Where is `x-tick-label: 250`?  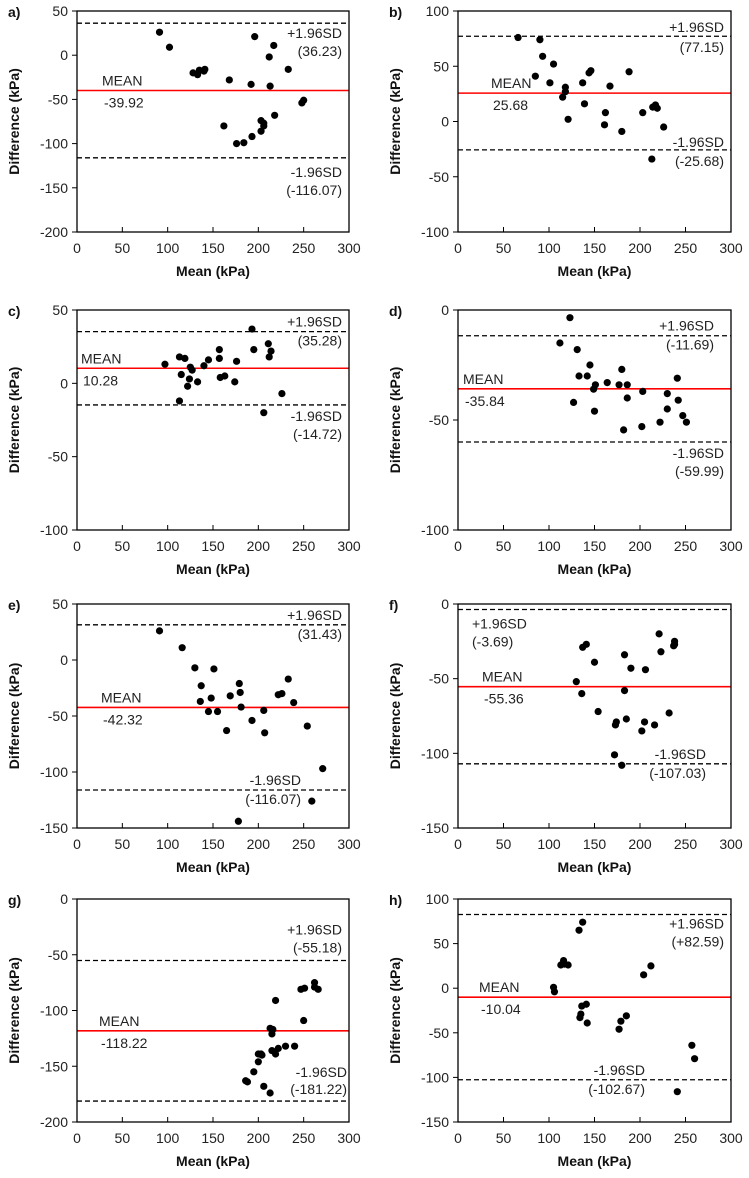
x-tick-label: 250 is located at coordinates (304, 546).